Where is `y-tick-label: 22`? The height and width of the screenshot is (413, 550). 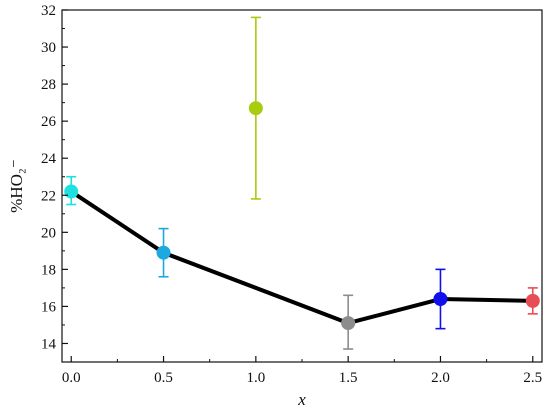 y-tick-label: 22 is located at coordinates (48, 196).